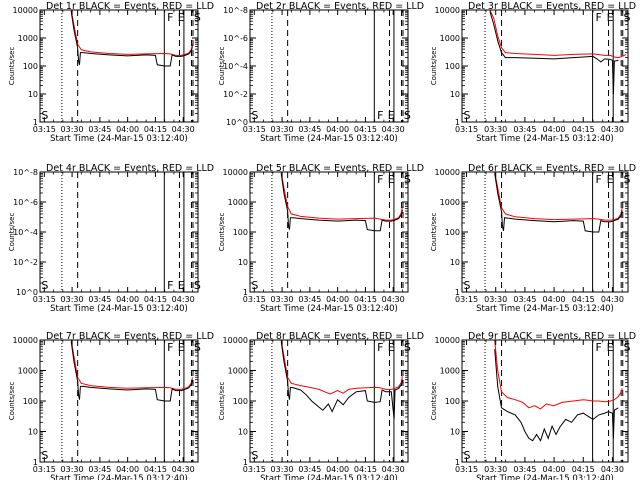  Describe the element at coordinates (340, 6) in the screenshot. I see `panel-title: Det 2r BLACK = Events, RED = LLD` at that location.